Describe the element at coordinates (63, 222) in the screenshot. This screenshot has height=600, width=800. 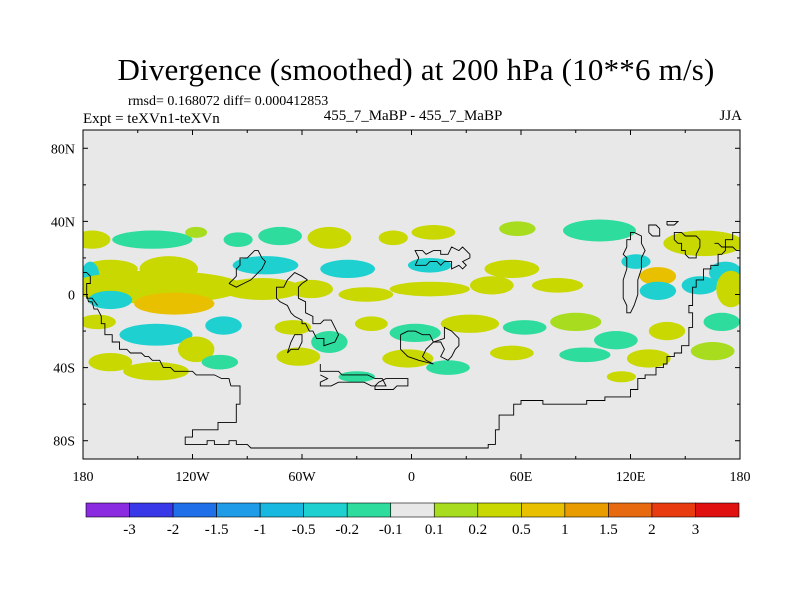
I see `lat-tick-label: 40N` at that location.